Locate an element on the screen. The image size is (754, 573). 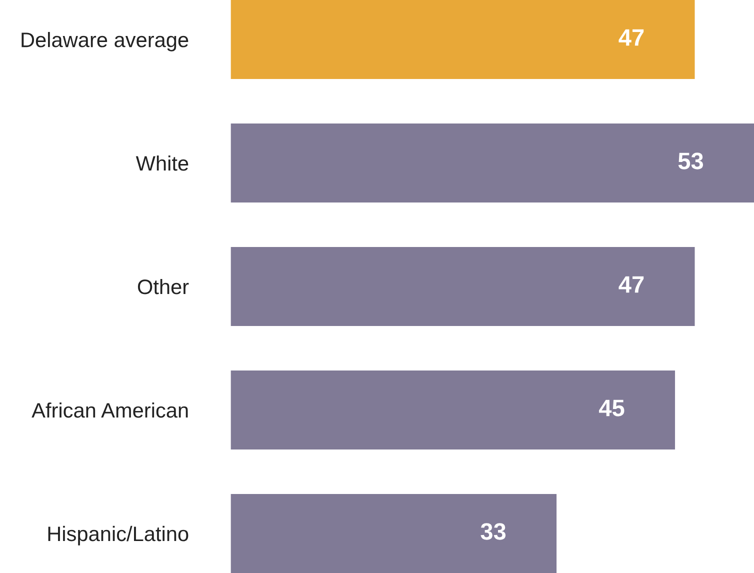
y-tick-label: White is located at coordinates (162, 163).